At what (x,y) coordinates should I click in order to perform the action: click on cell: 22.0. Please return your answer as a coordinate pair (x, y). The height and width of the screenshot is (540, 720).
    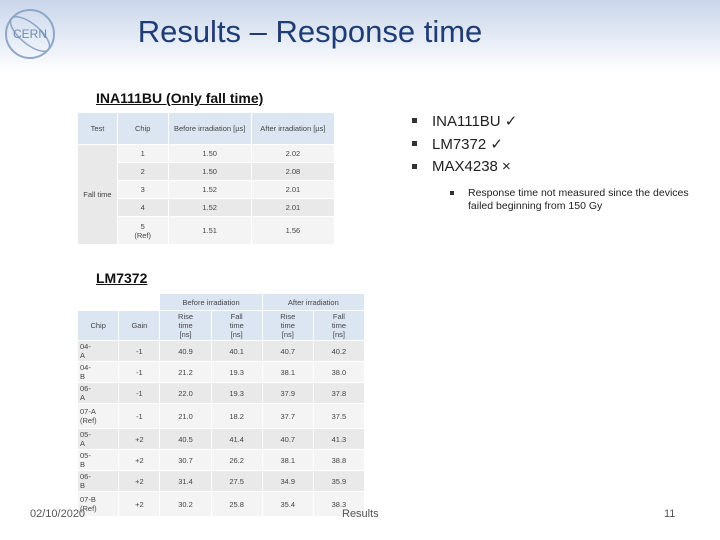
    Looking at the image, I should click on (185, 393).